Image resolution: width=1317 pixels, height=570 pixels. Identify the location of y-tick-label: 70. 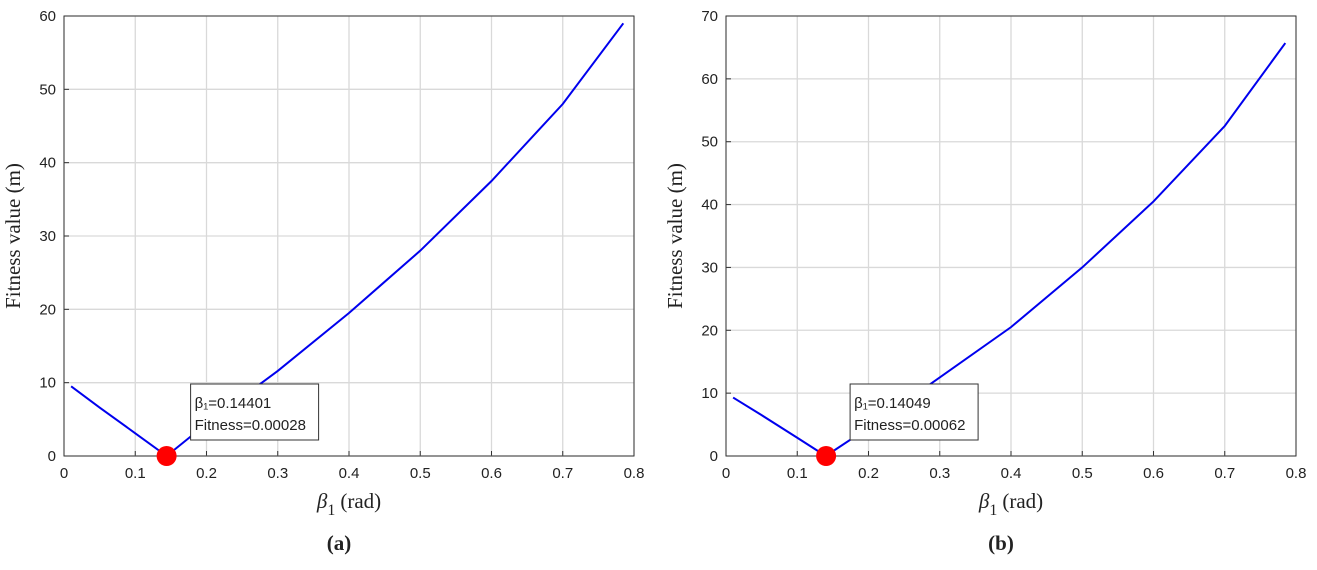
(709, 16).